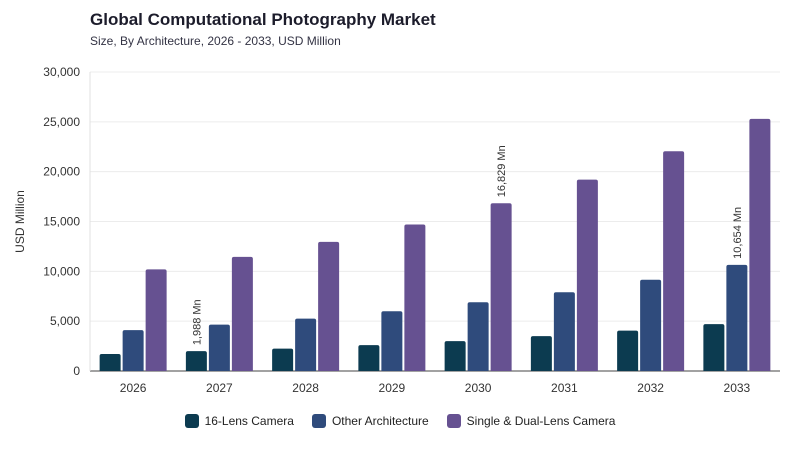 The width and height of the screenshot is (800, 450). I want to click on data-label: 16,829 Mn, so click(502, 171).